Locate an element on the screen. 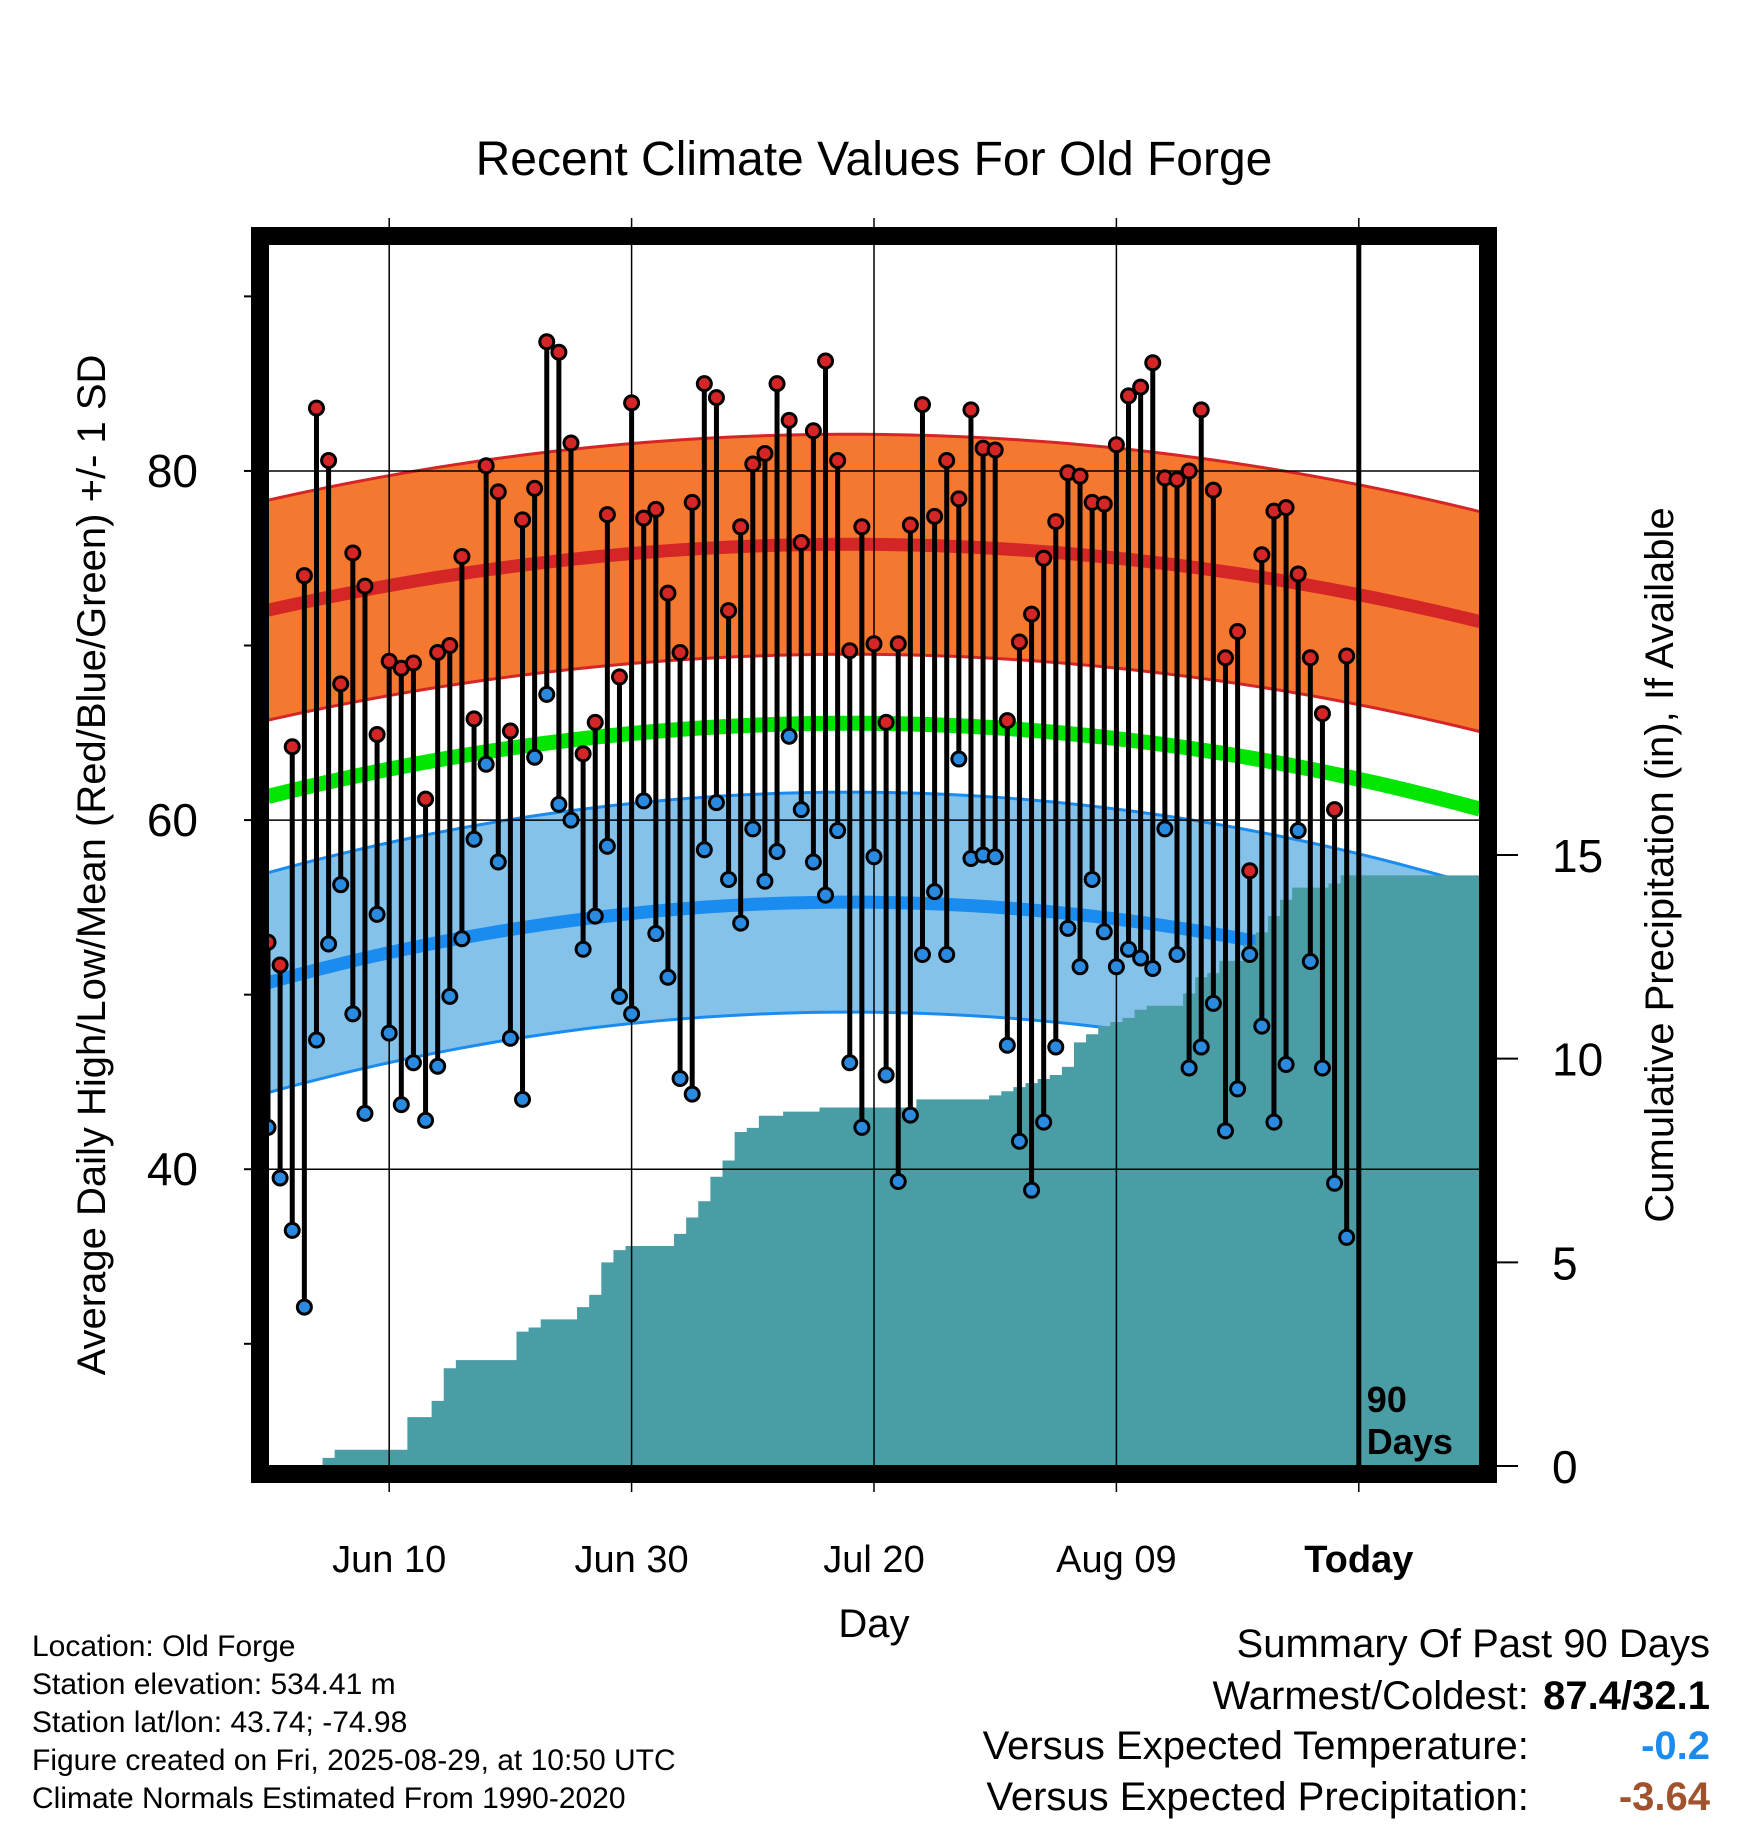 The image size is (1748, 1828). y-tick-label: 60 is located at coordinates (172, 820).